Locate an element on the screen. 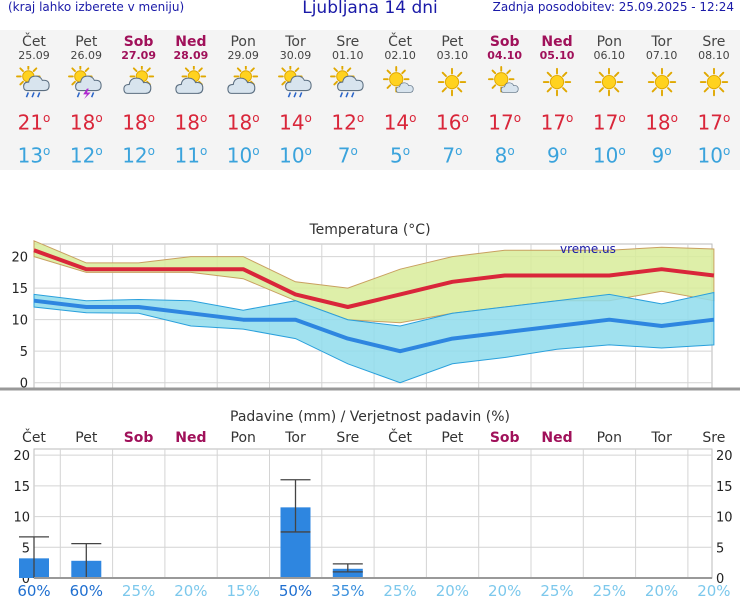 Image resolution: width=740 pixels, height=600 pixels. precipitation-probability: 35% is located at coordinates (347, 591).